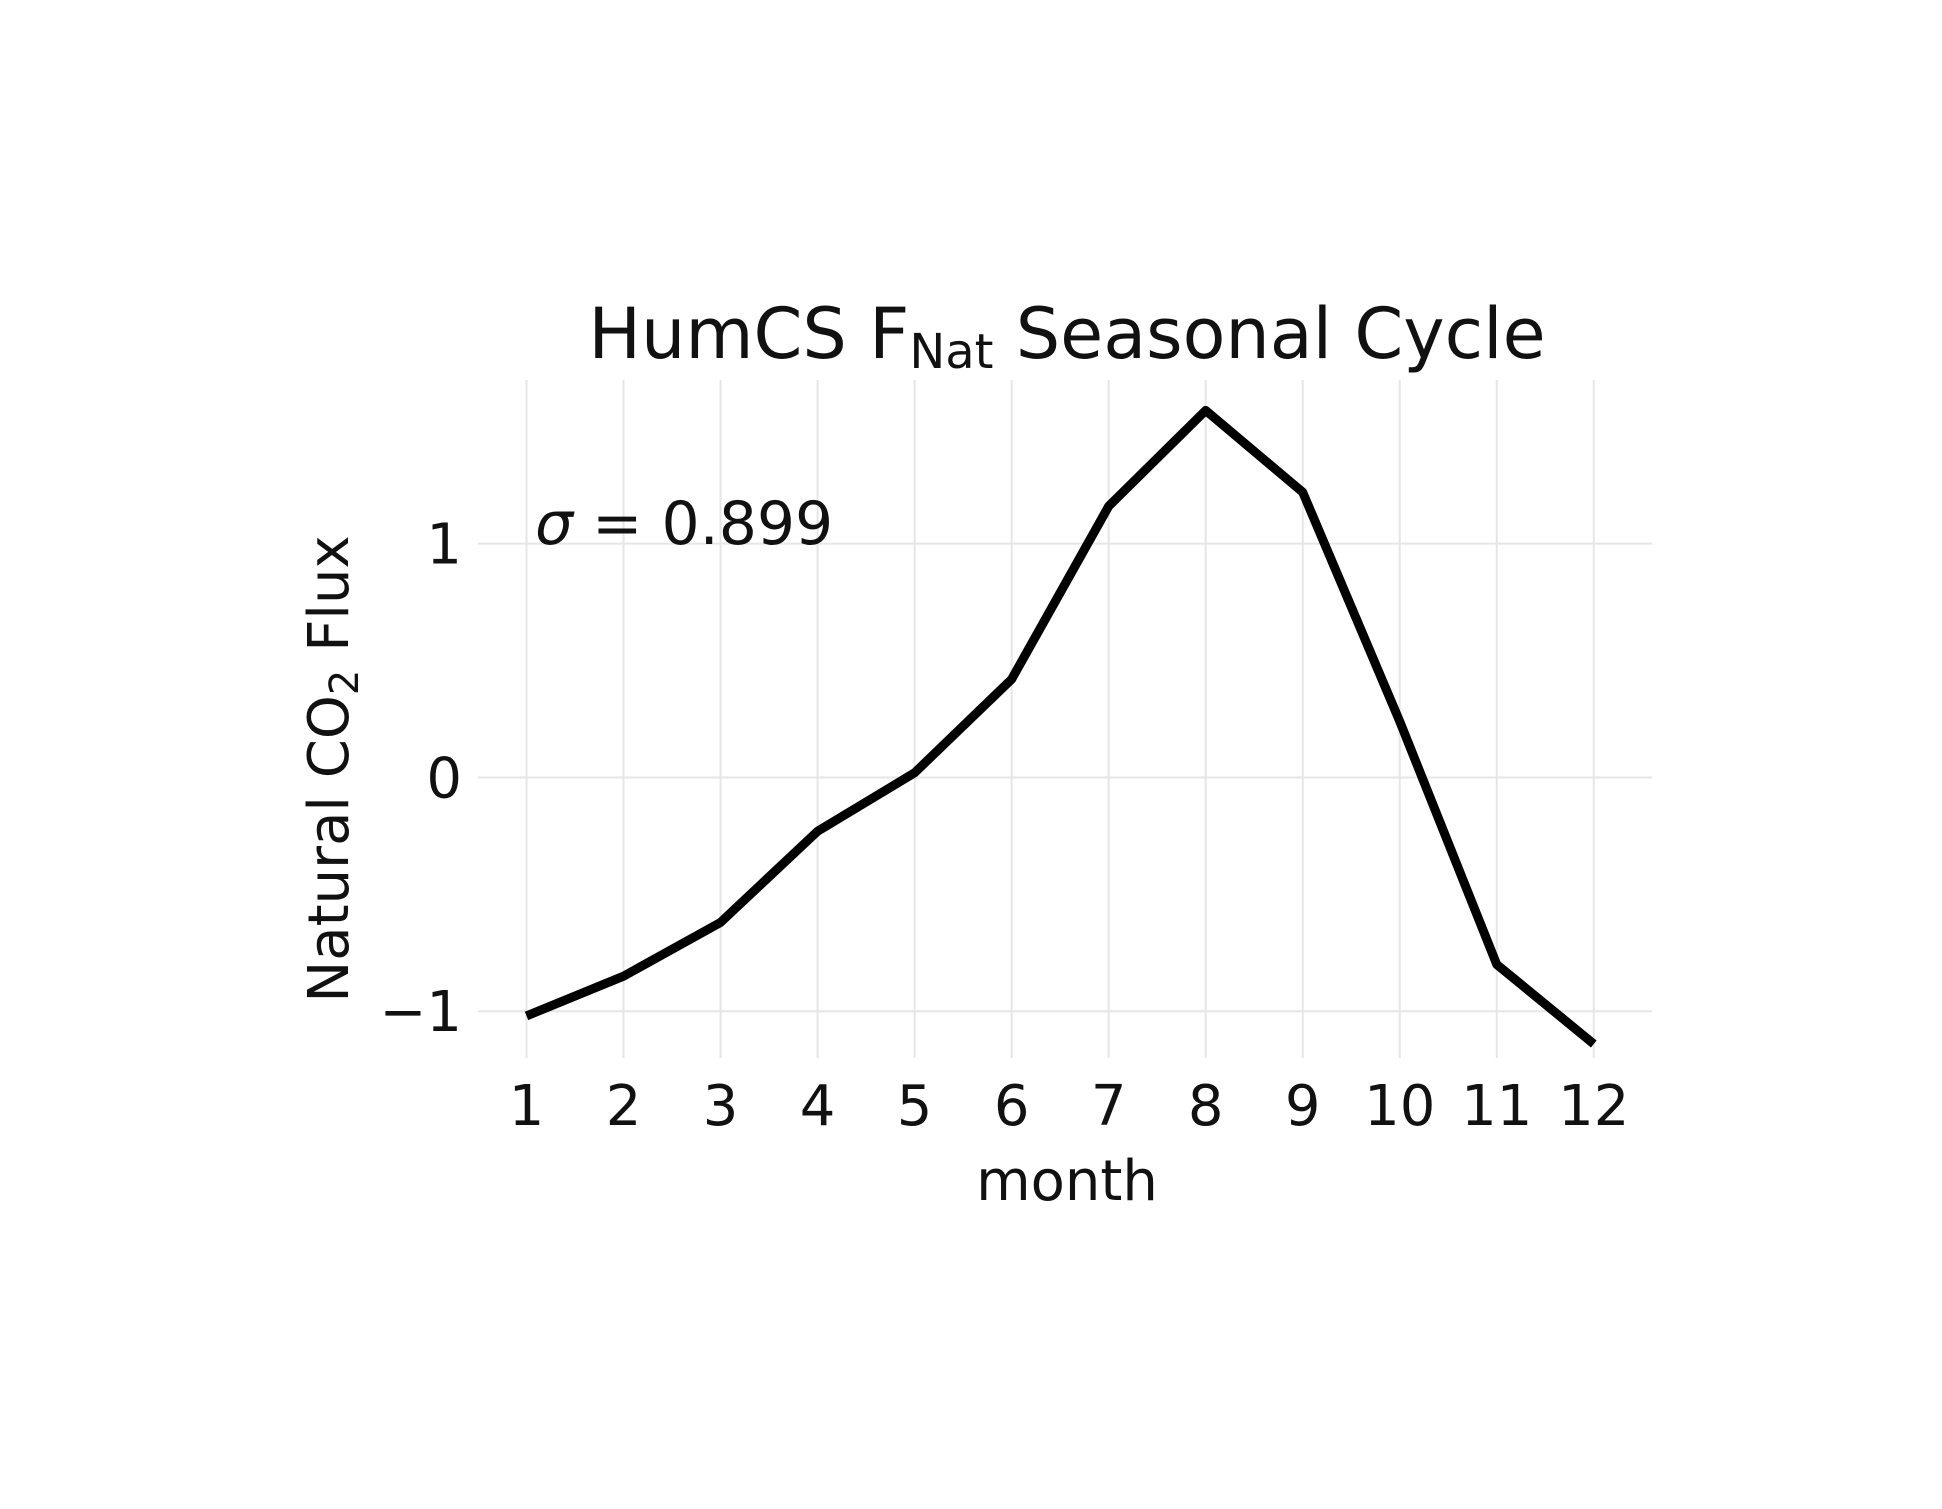 Image resolution: width=1942 pixels, height=1509 pixels. Describe the element at coordinates (721, 1106) in the screenshot. I see `x-tick-label: 3` at that location.